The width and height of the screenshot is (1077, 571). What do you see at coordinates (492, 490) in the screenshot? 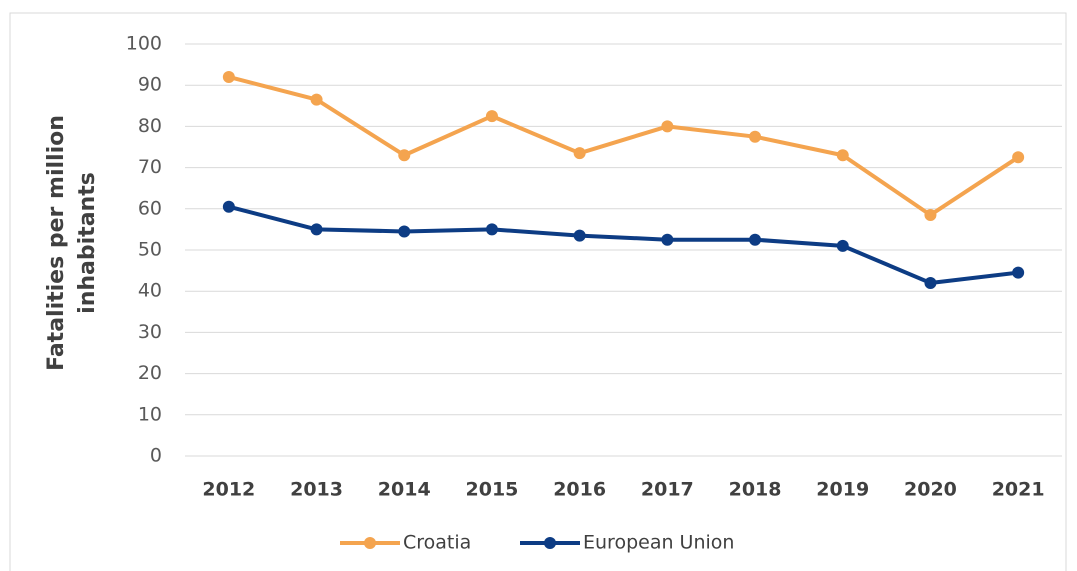
I see `x-tick-label: 2015` at bounding box center [492, 490].